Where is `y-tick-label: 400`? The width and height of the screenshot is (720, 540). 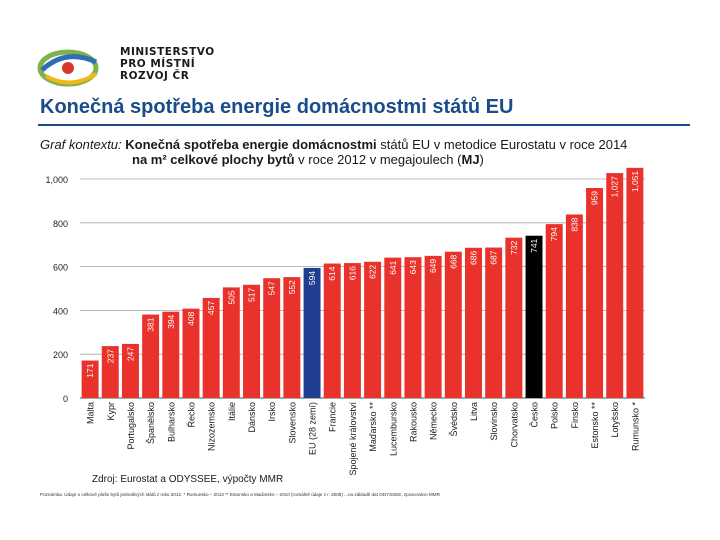
y-tick-label: 400 is located at coordinates (60, 311).